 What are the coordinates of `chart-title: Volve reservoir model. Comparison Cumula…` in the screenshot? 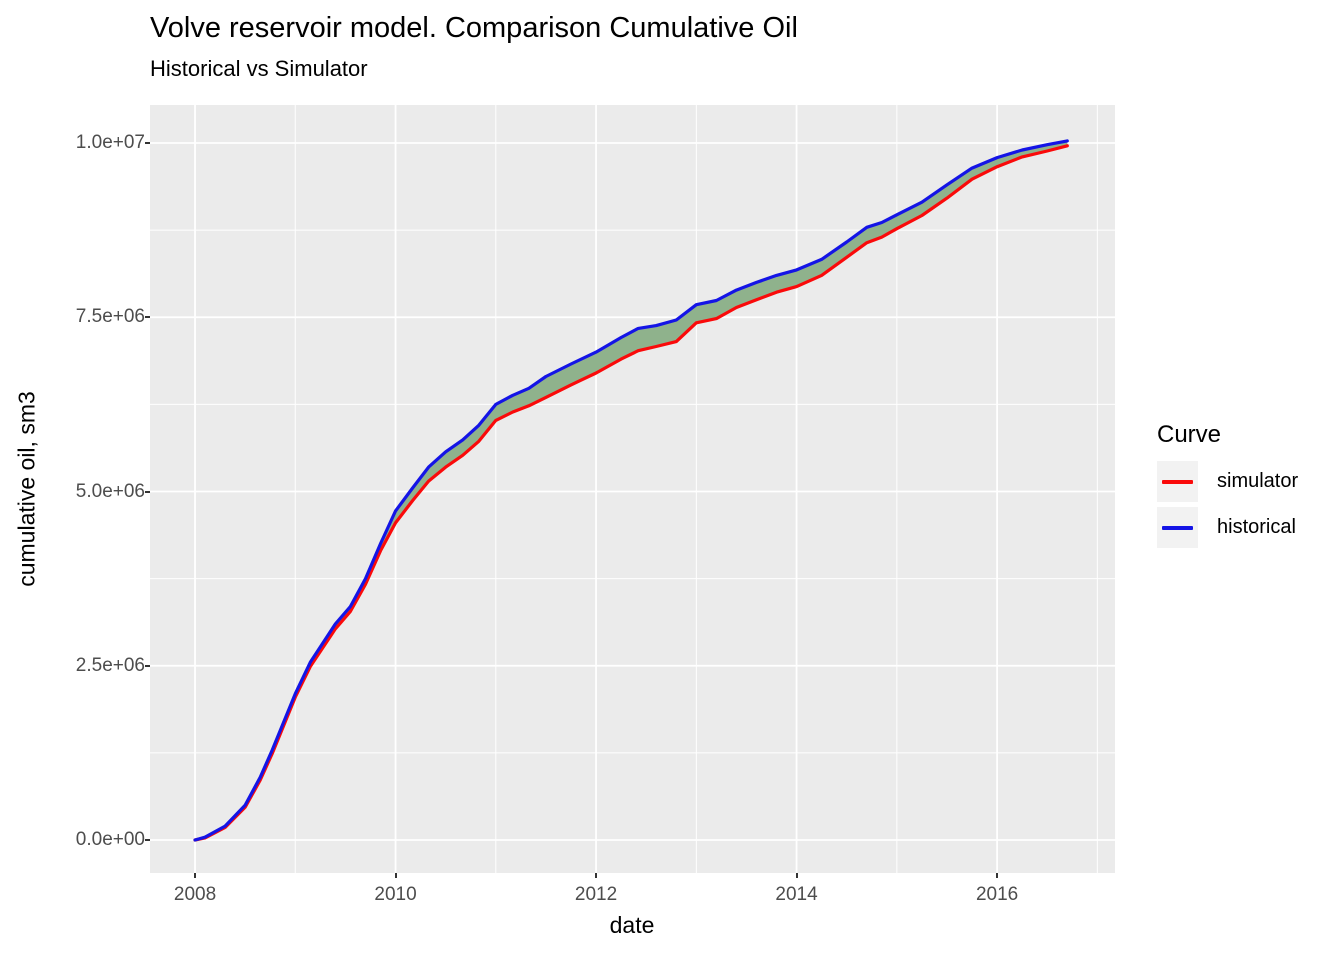 It's located at (474, 28).